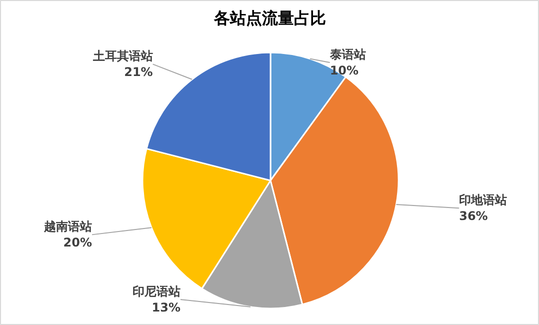  What do you see at coordinates (77, 243) in the screenshot?
I see `data-label: 20%` at bounding box center [77, 243].